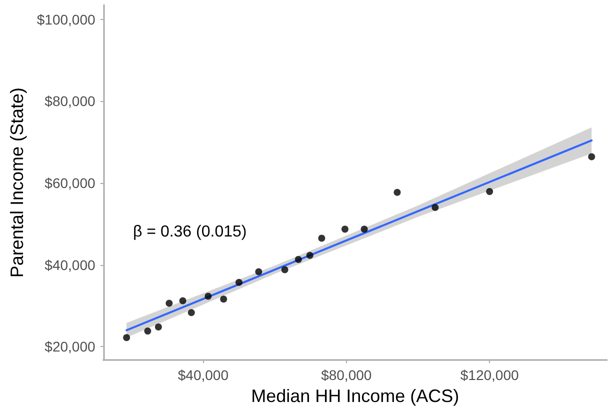 This screenshot has height=410, width=611. What do you see at coordinates (489, 375) in the screenshot?
I see `x-tick-label: $120,000` at bounding box center [489, 375].